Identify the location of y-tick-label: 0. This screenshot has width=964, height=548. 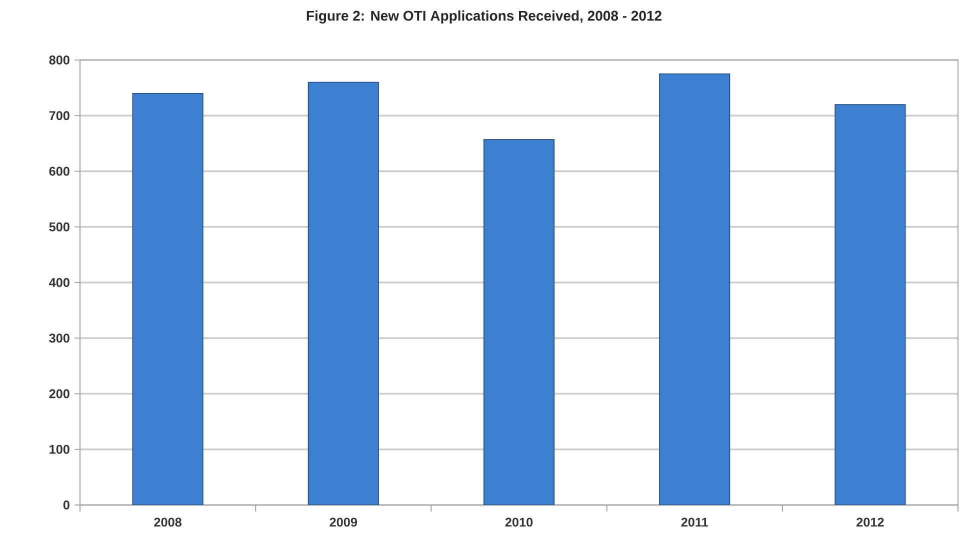
(66, 505).